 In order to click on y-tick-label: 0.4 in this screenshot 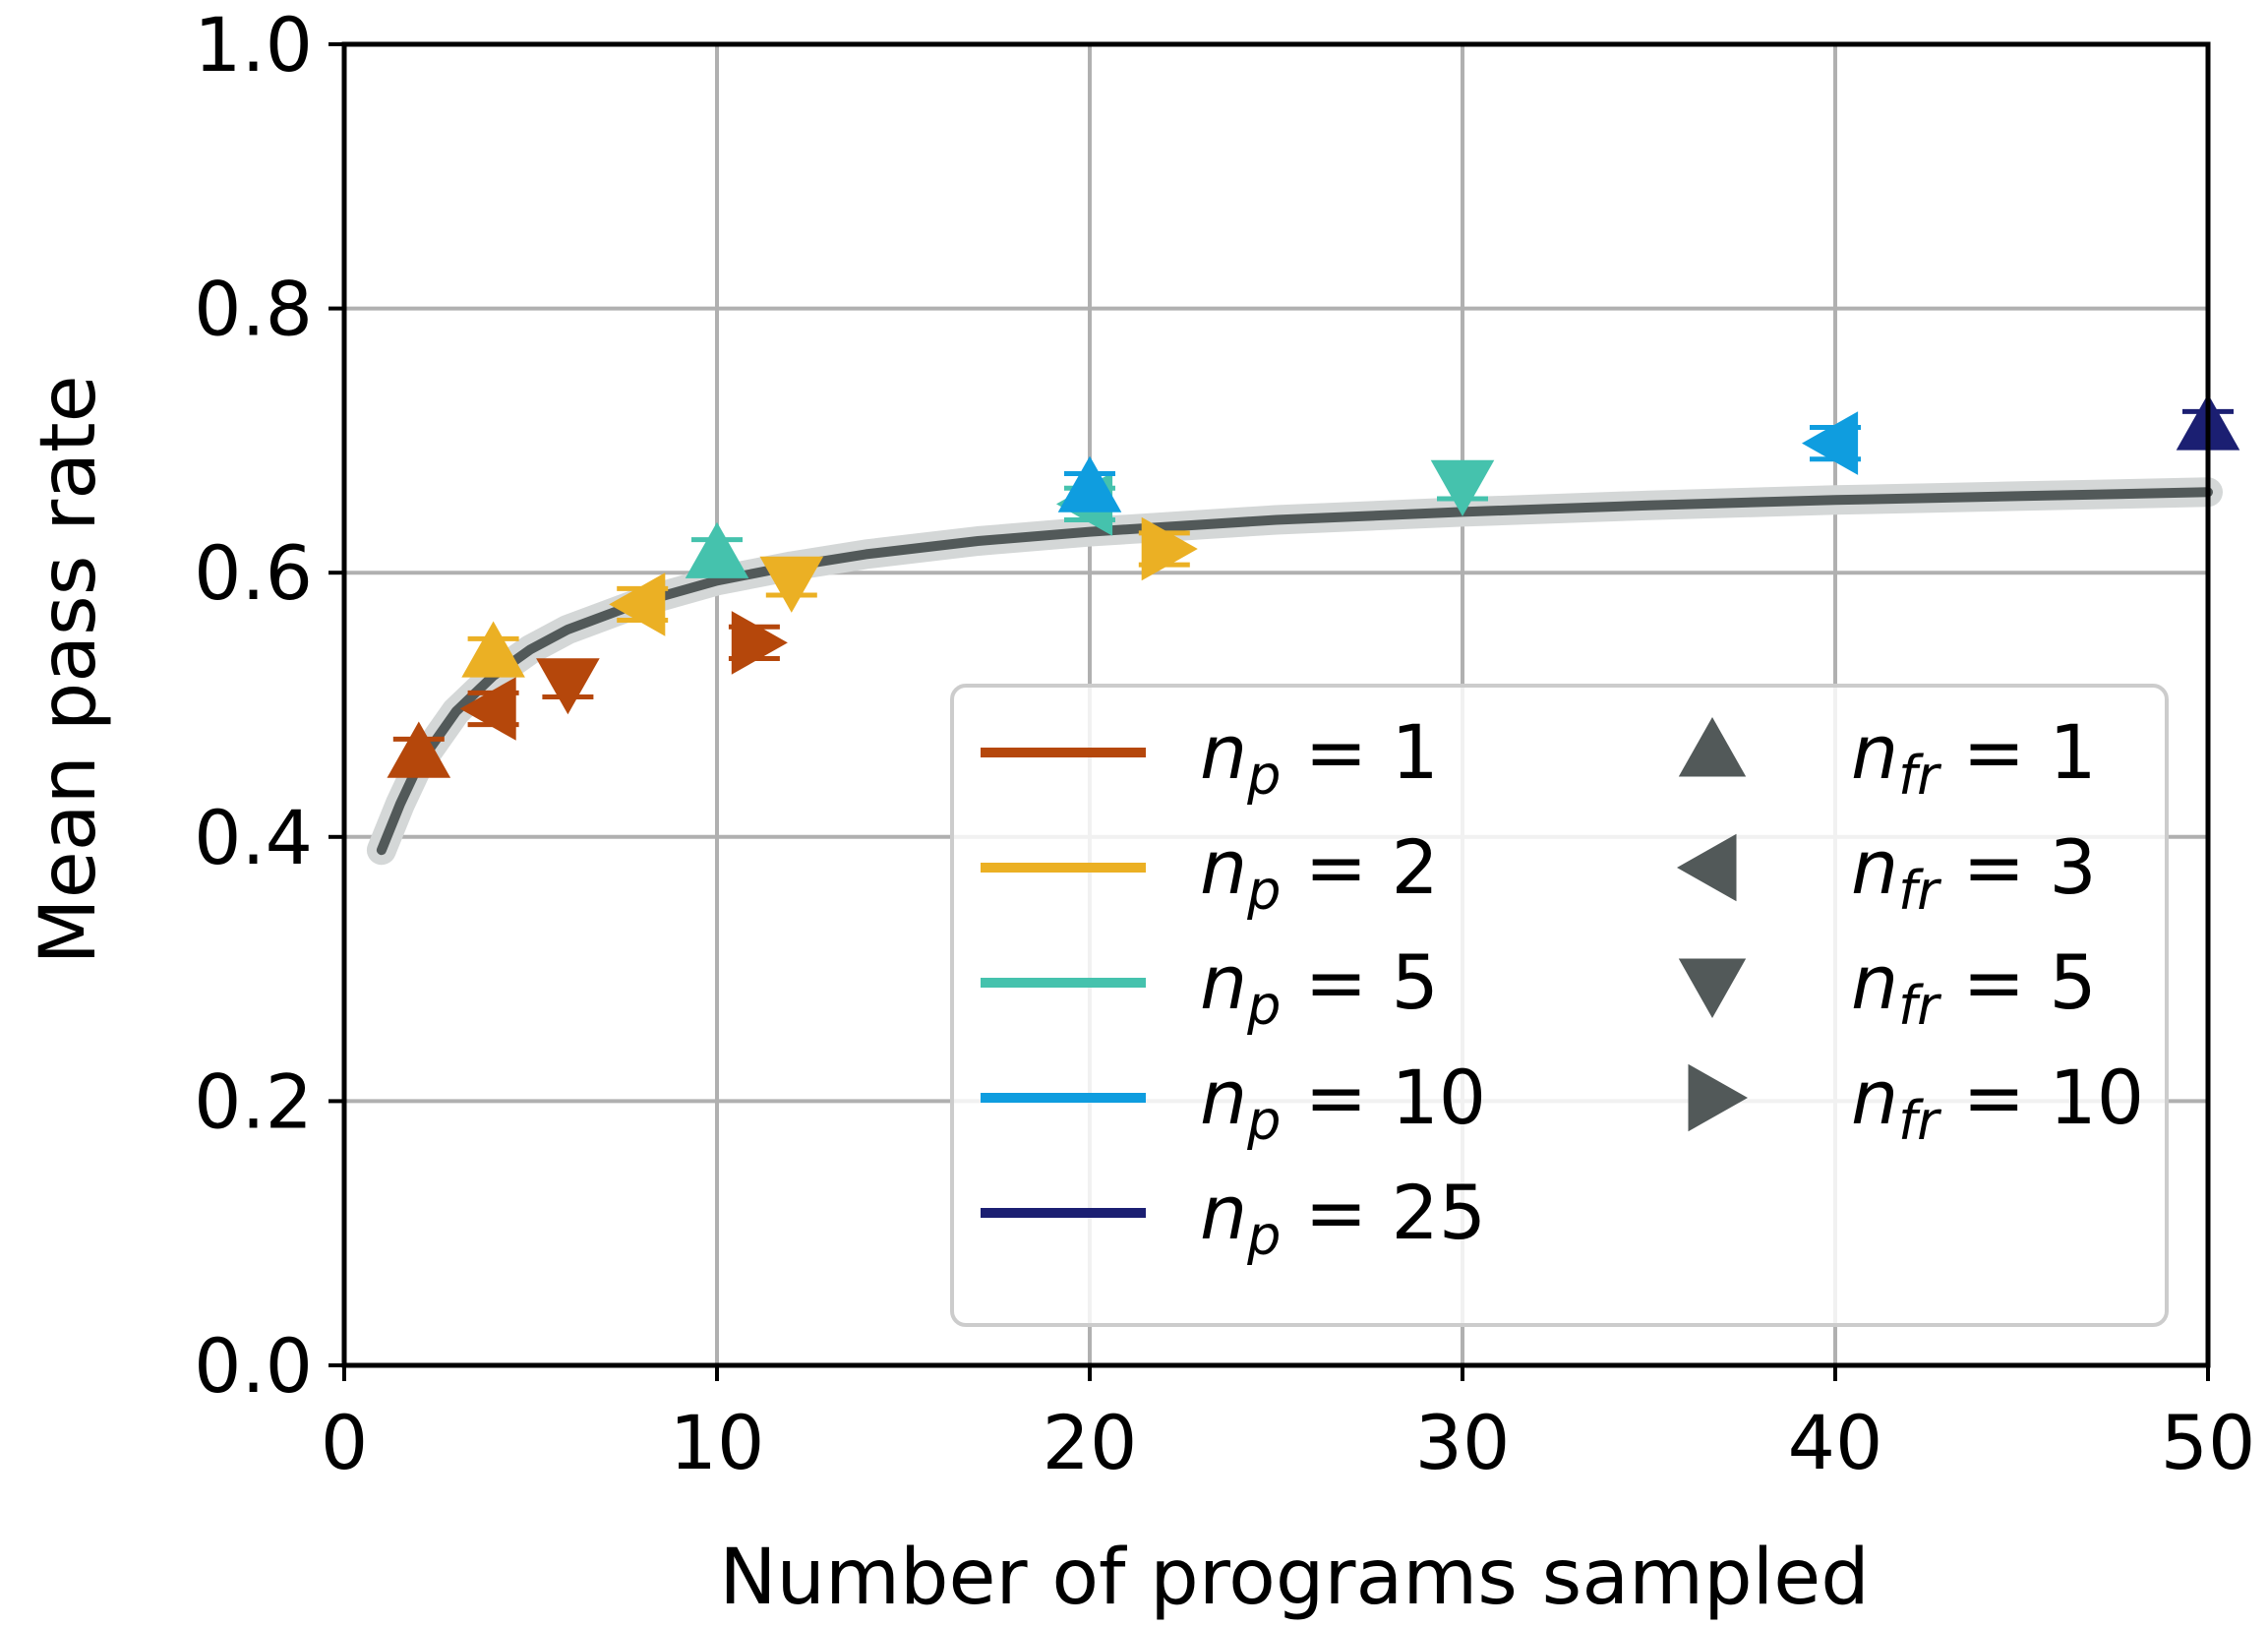, I will do `click(253, 837)`.